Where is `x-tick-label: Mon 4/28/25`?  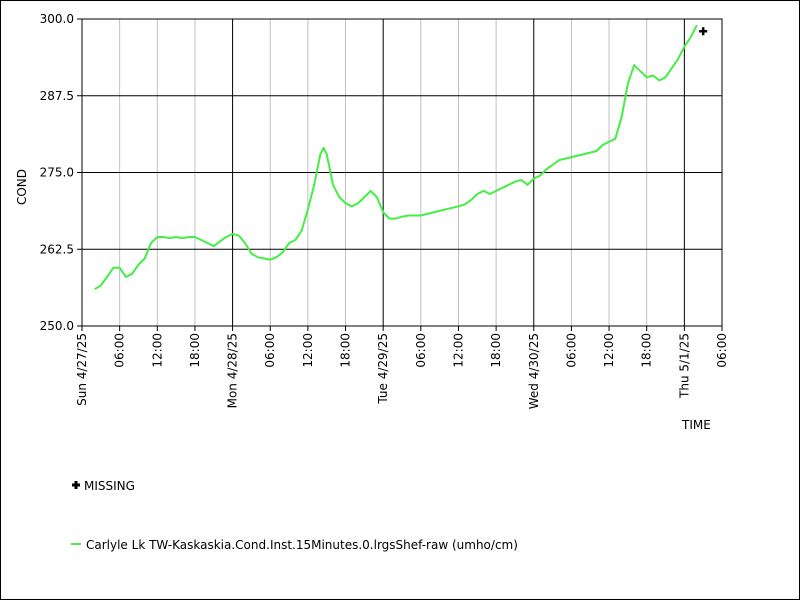 x-tick-label: Mon 4/28/25 is located at coordinates (233, 370).